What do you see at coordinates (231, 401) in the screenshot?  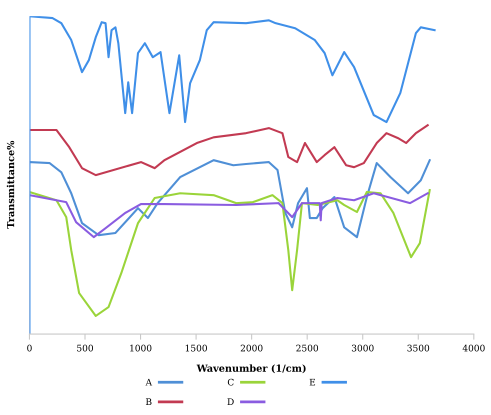 I see `legend-label: D` at bounding box center [231, 401].